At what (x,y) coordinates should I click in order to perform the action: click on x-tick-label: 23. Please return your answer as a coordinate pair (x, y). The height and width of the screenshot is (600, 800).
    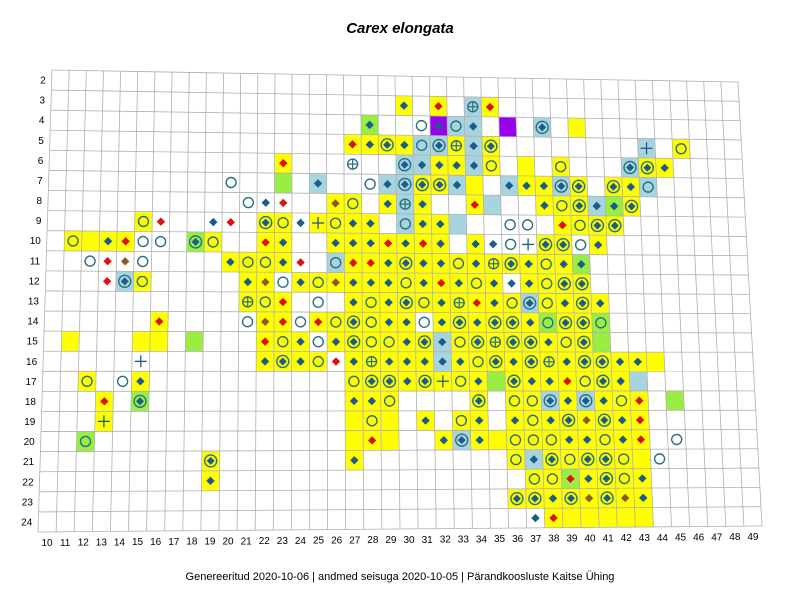
    Looking at the image, I should click on (283, 541).